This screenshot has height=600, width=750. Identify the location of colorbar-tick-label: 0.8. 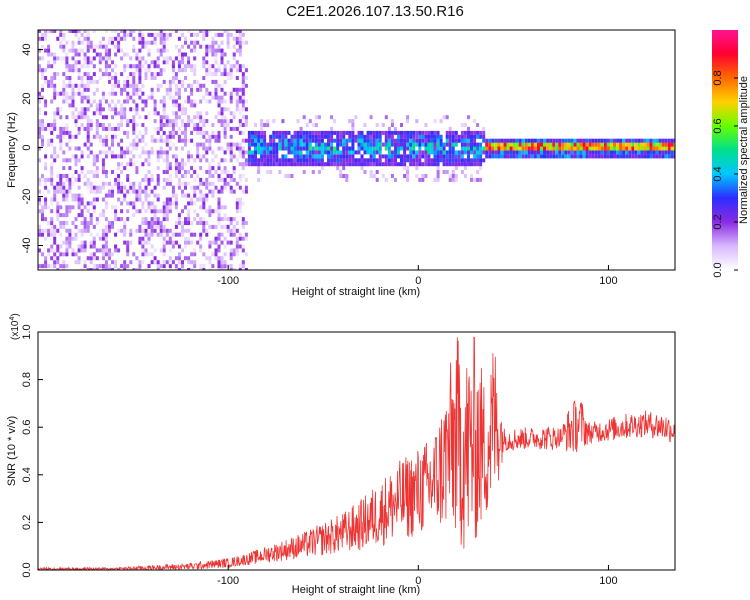
(718, 77).